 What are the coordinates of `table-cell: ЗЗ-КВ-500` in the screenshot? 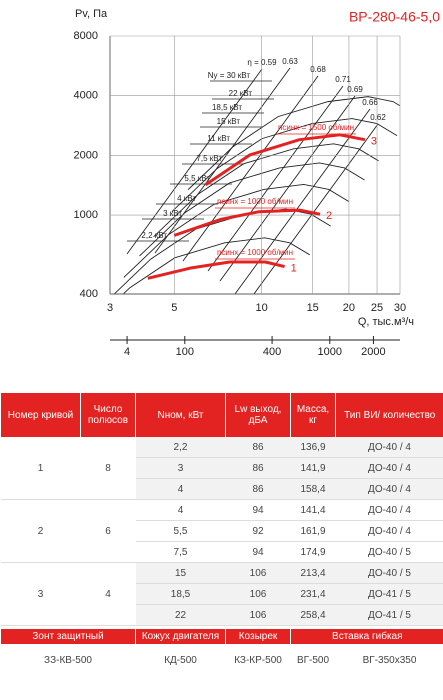 It's located at (68, 660).